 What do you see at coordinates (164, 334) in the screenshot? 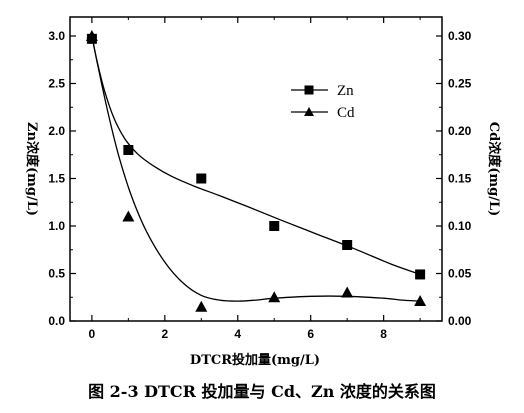
I see `x-tick-label: 2` at bounding box center [164, 334].